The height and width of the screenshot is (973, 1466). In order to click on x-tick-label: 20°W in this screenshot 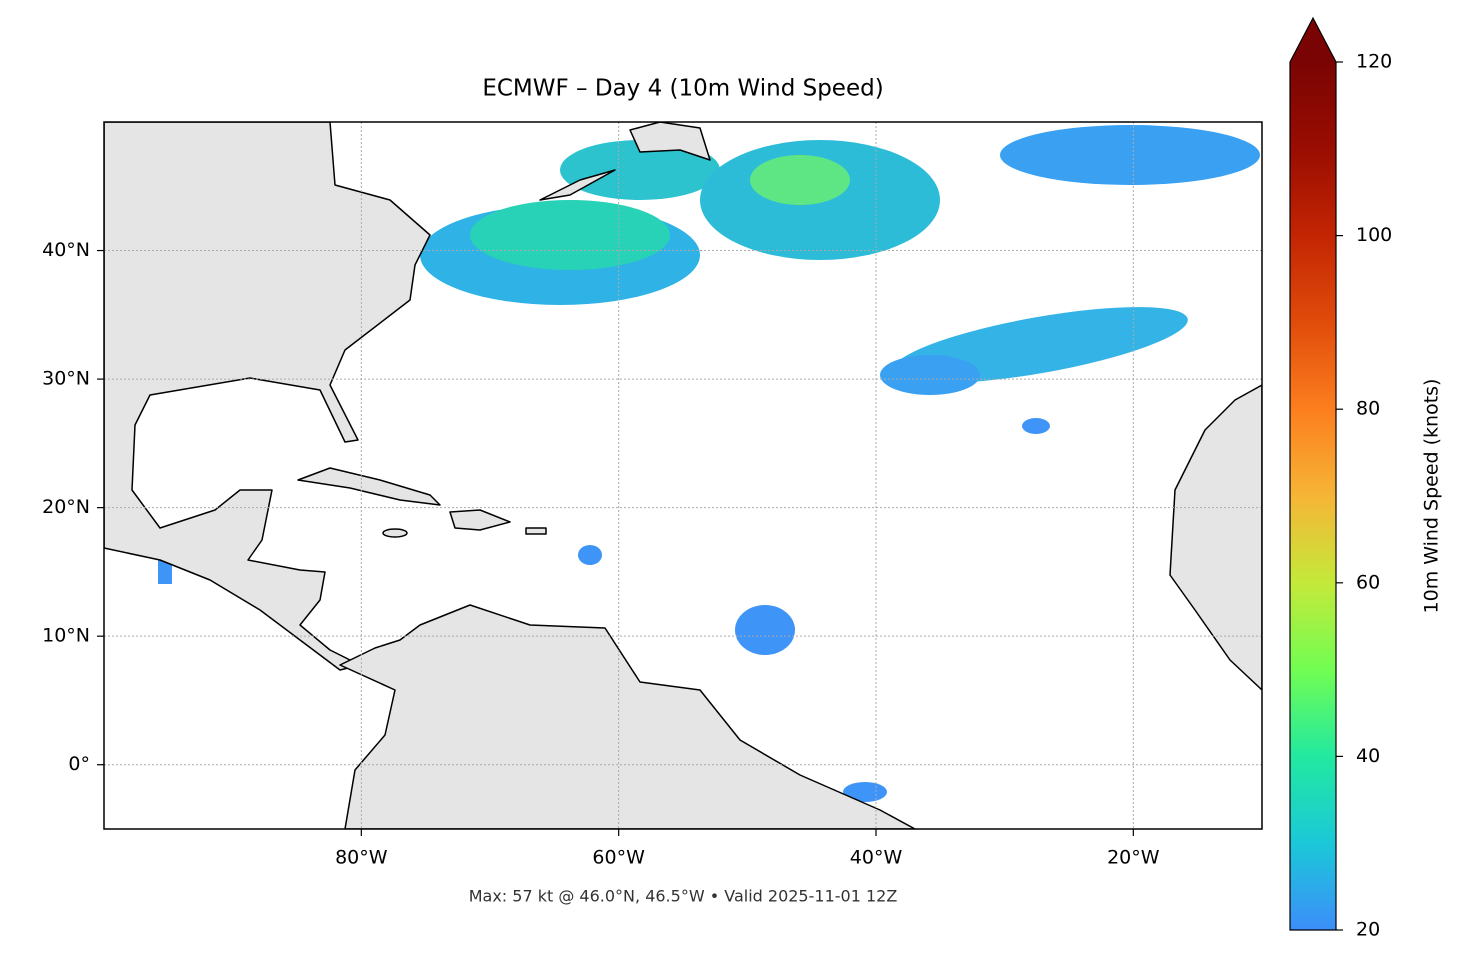, I will do `click(1133, 858)`.